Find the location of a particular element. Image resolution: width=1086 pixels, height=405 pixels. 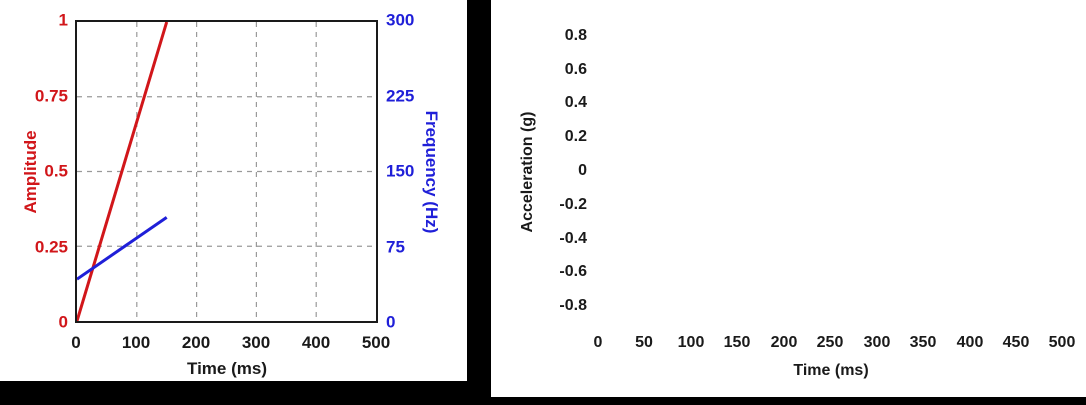

right-xtick-300: 300 is located at coordinates (877, 342).